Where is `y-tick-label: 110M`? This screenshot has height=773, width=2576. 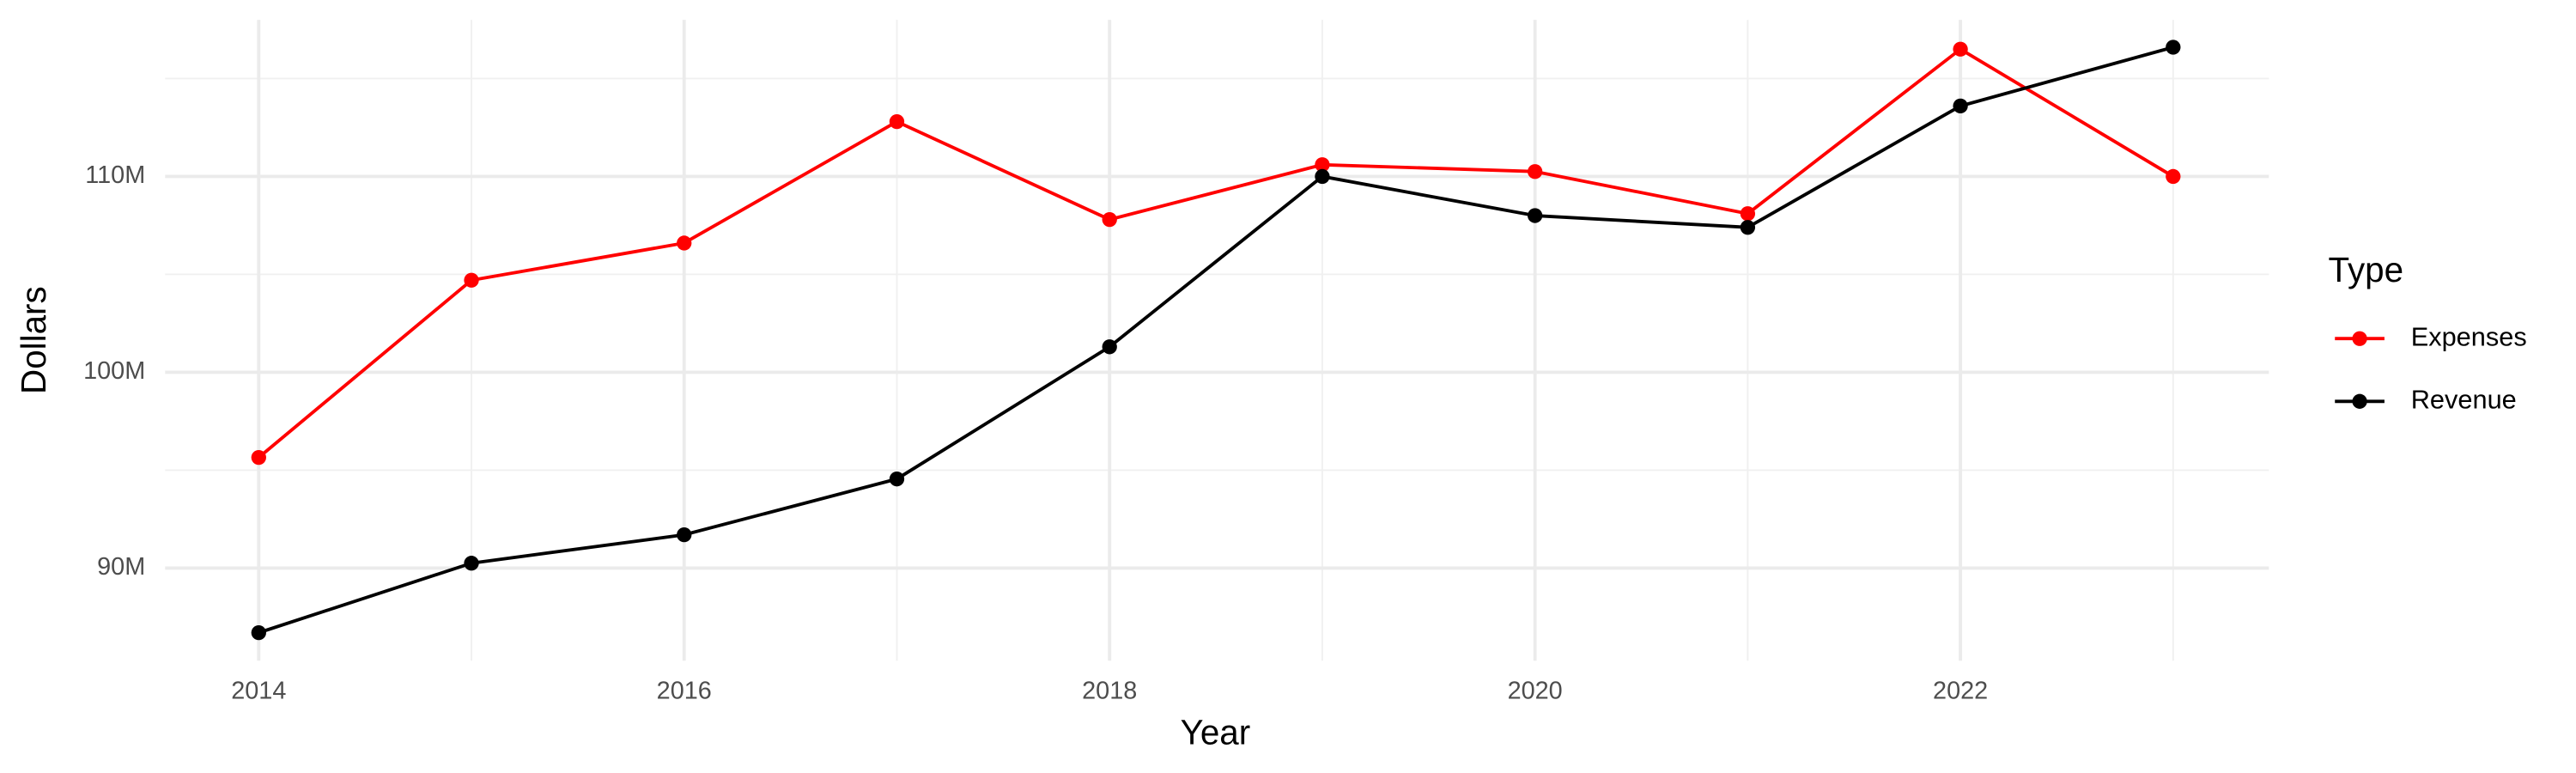 y-tick-label: 110M is located at coordinates (115, 175).